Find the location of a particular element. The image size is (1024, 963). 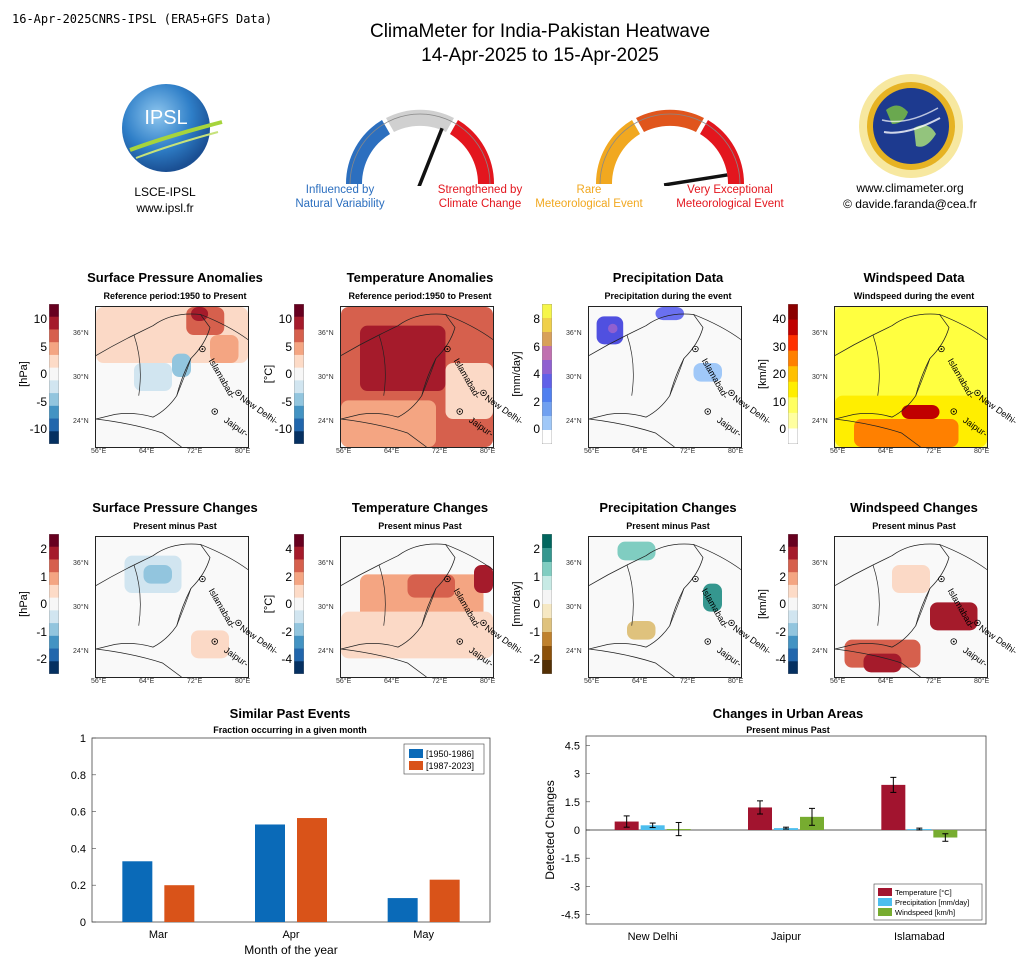

gauge-label-rare-1: Rare is located at coordinates (589, 190).